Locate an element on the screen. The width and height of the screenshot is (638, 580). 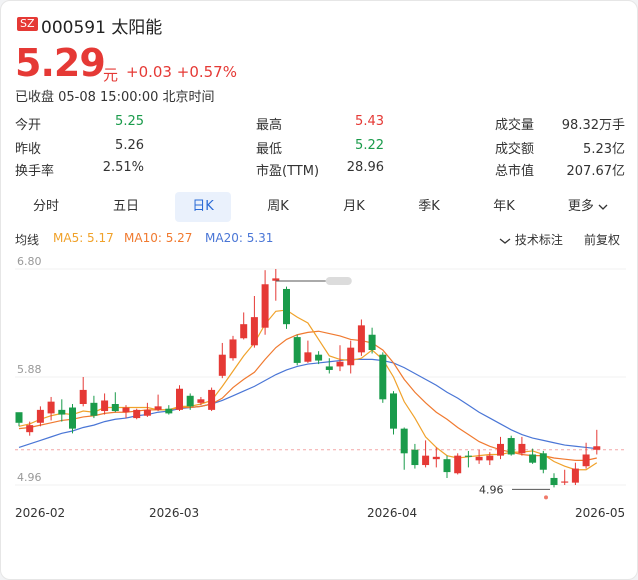
stat-value: 5.25 is located at coordinates (129, 121).